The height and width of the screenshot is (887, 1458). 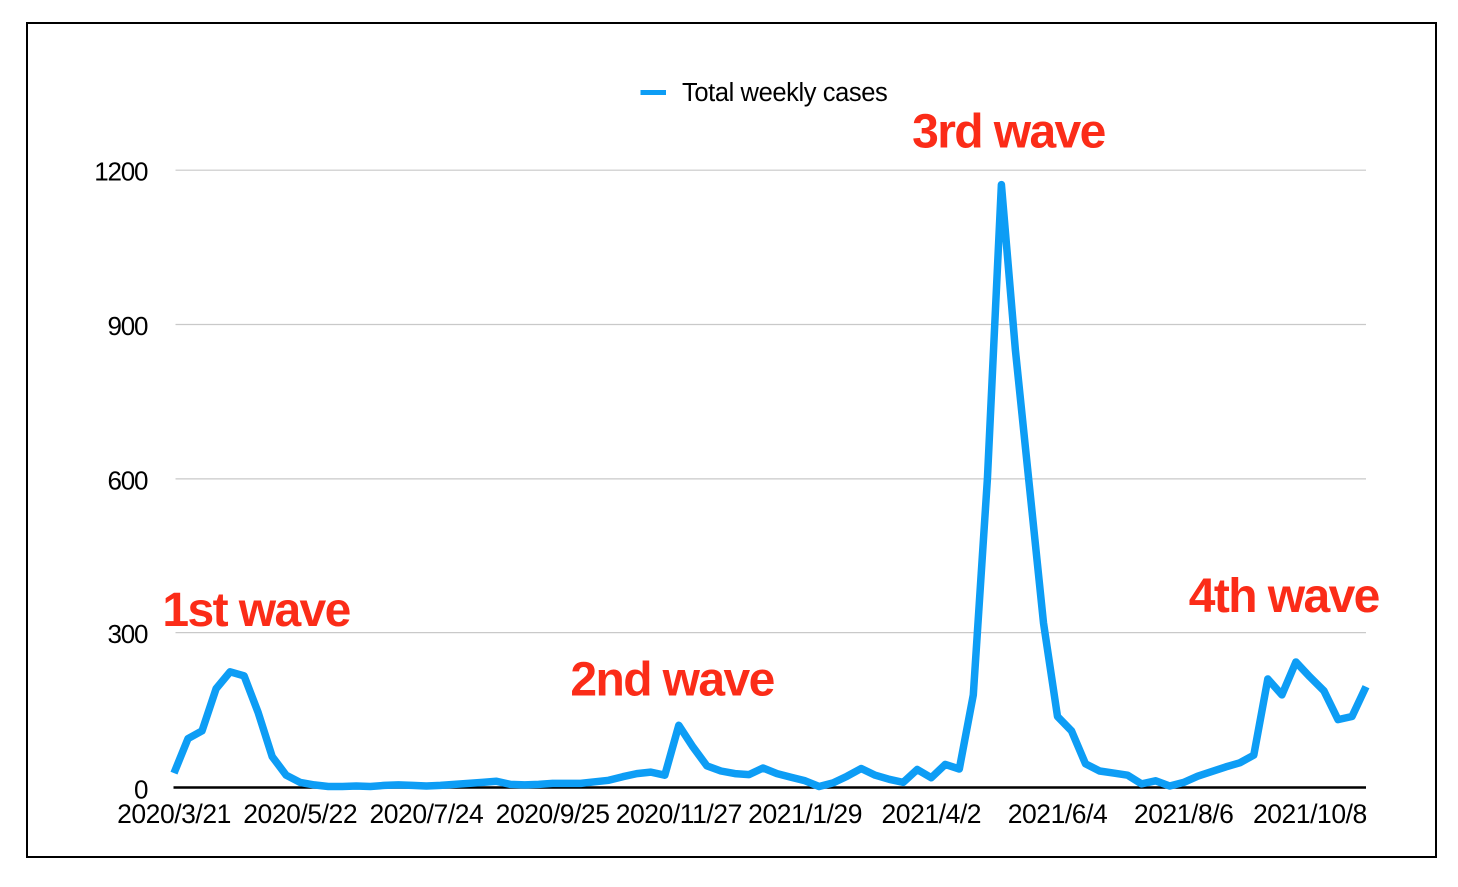 What do you see at coordinates (805, 814) in the screenshot?
I see `svg-text: 2021/1/29` at bounding box center [805, 814].